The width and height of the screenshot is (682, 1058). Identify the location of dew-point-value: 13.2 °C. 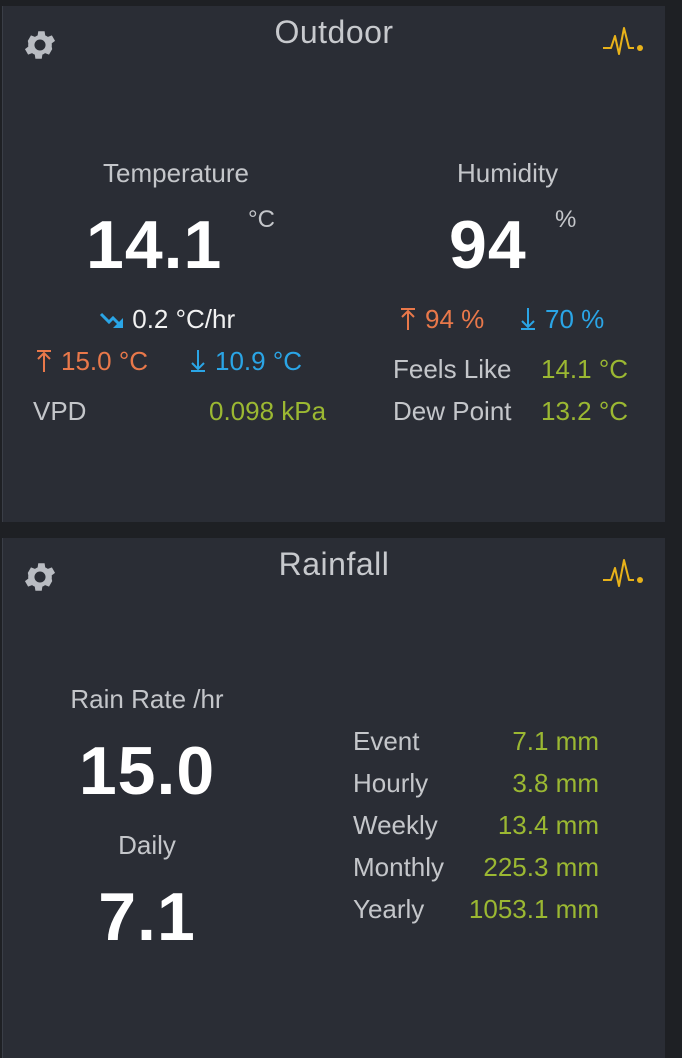
(585, 411).